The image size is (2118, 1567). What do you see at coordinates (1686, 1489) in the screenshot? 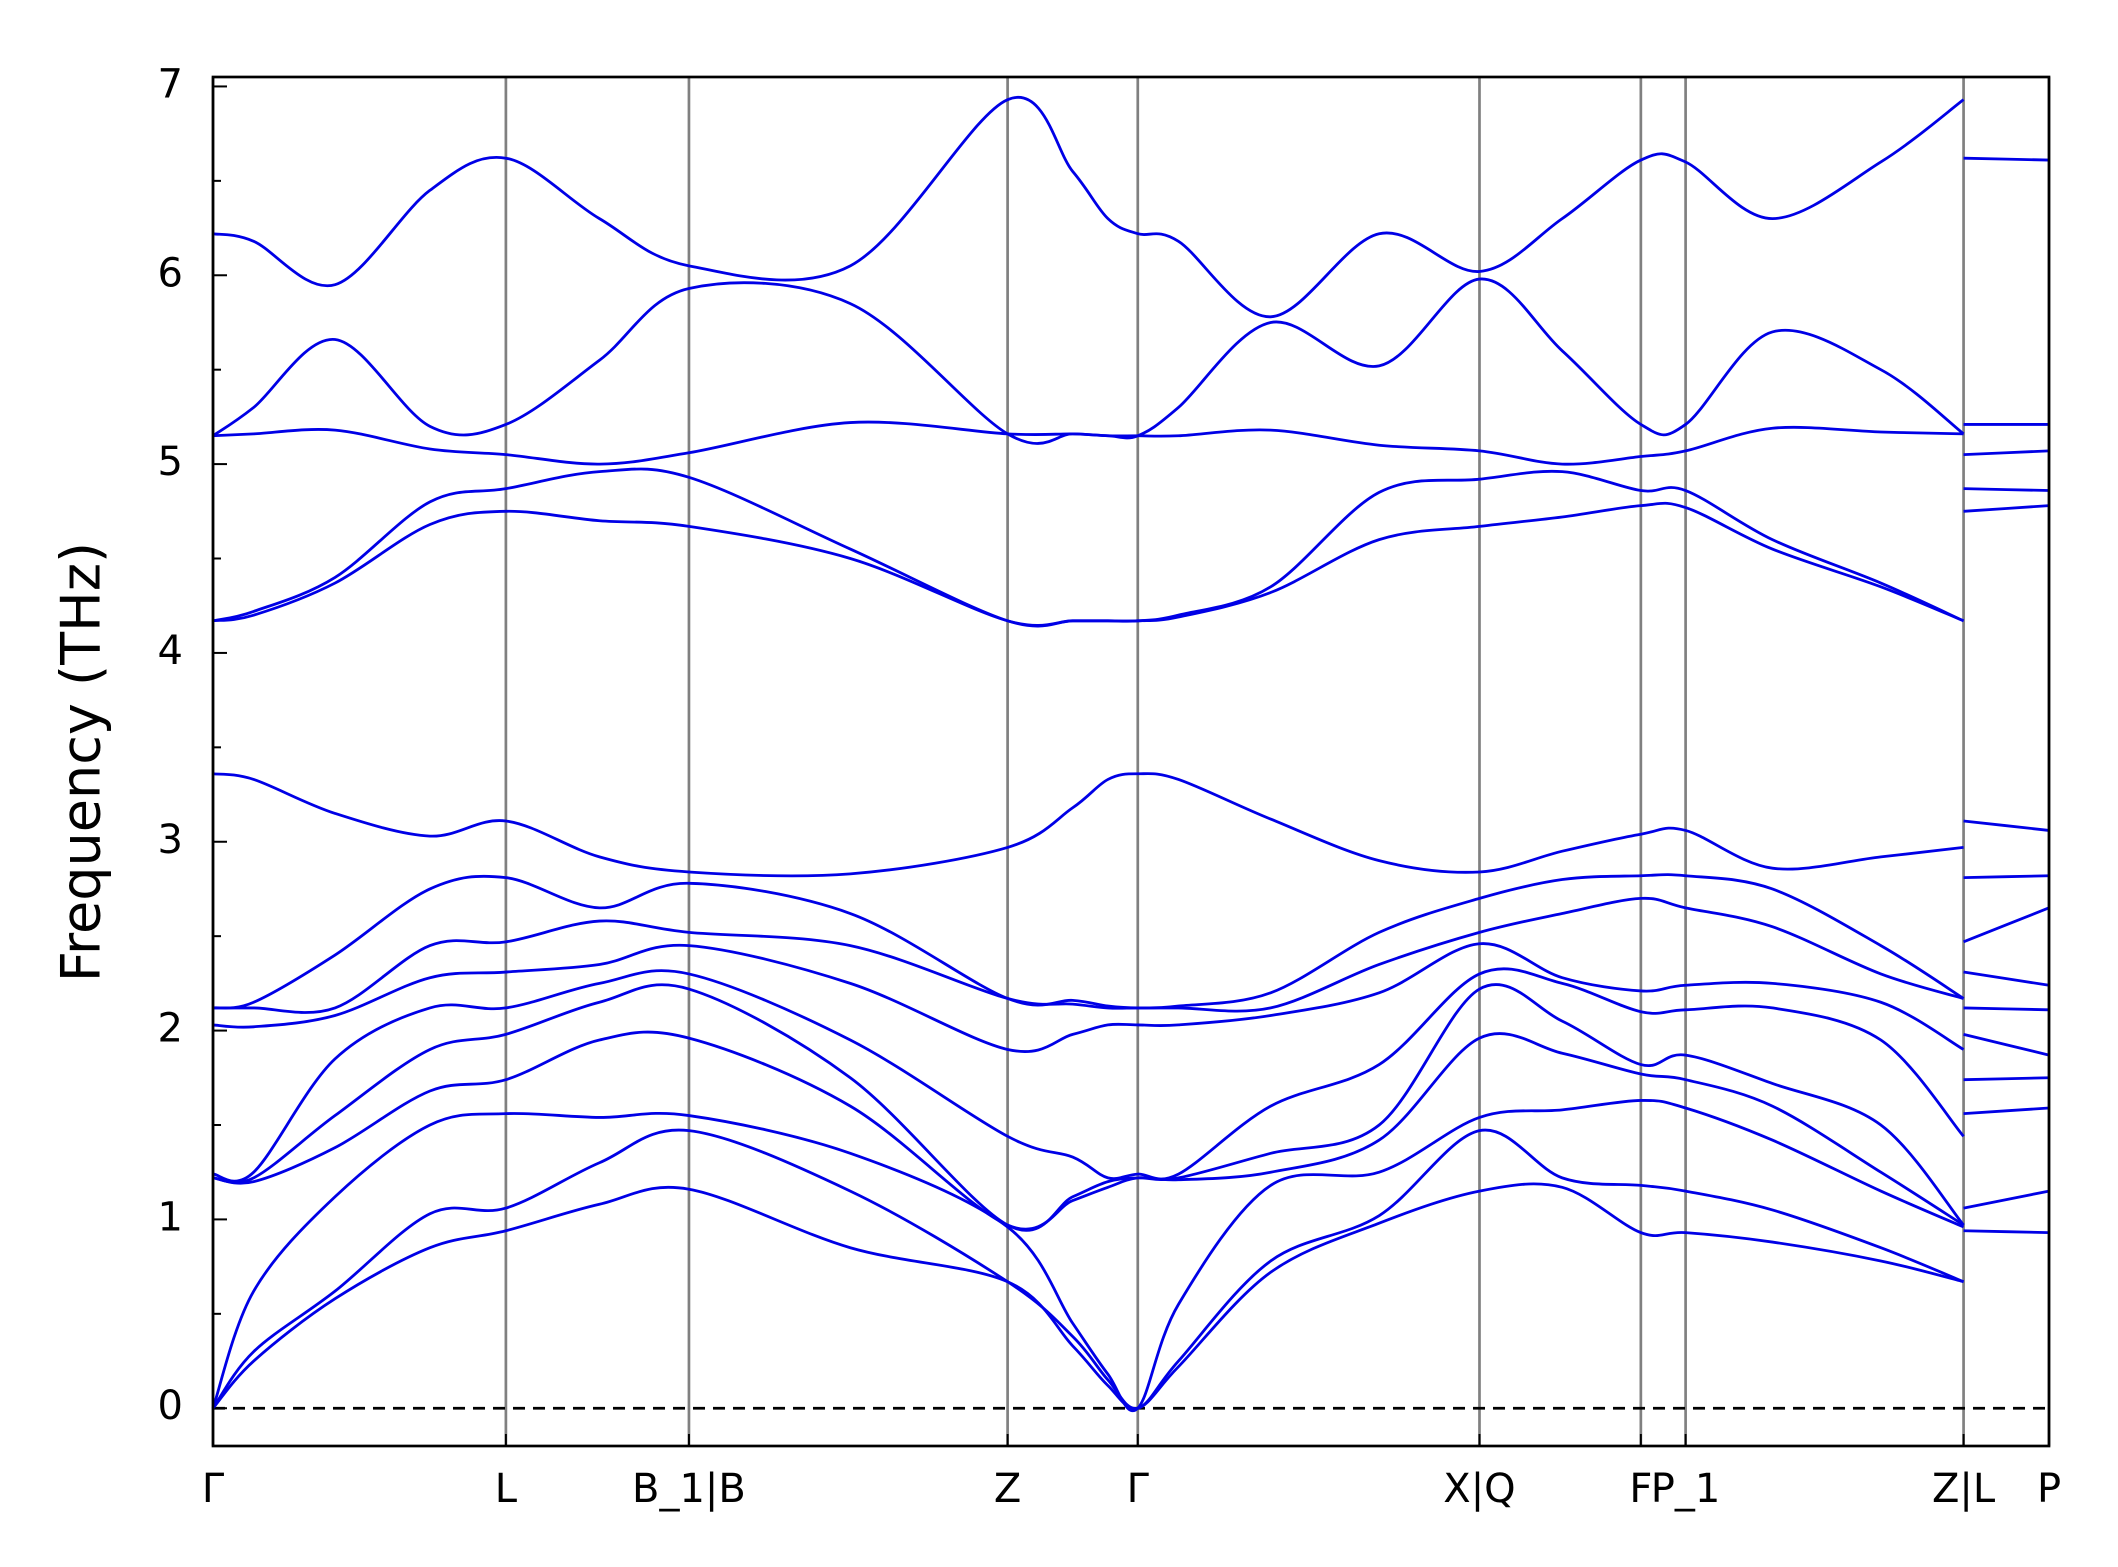
I see `x-tick-label: P_1` at bounding box center [1686, 1489].